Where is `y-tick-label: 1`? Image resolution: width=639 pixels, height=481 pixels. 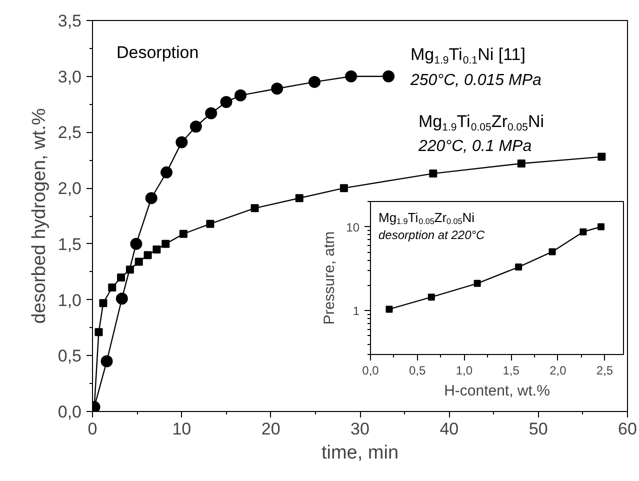 y-tick-label: 1 is located at coordinates (356, 311).